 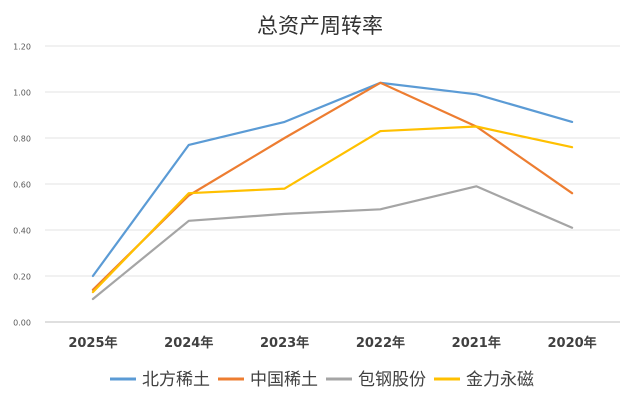 I want to click on y-tick-label: 1.20, so click(x=22, y=47).